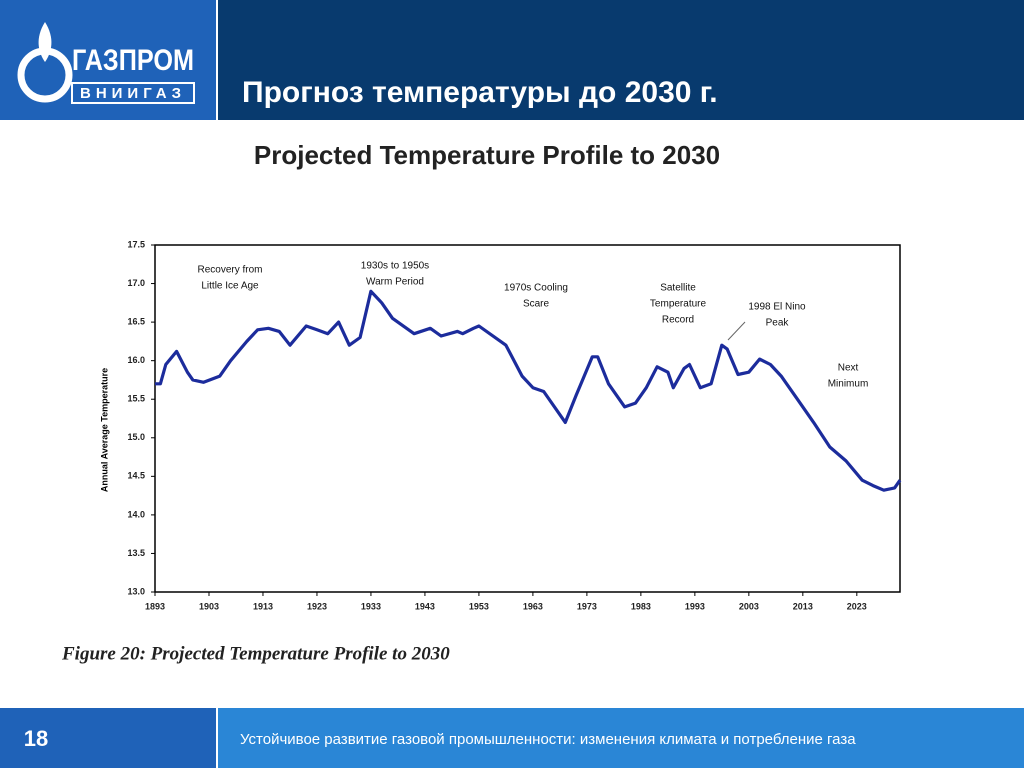 This screenshot has width=1024, height=768. What do you see at coordinates (136, 514) in the screenshot?
I see `y-tick-label: 14.0` at bounding box center [136, 514].